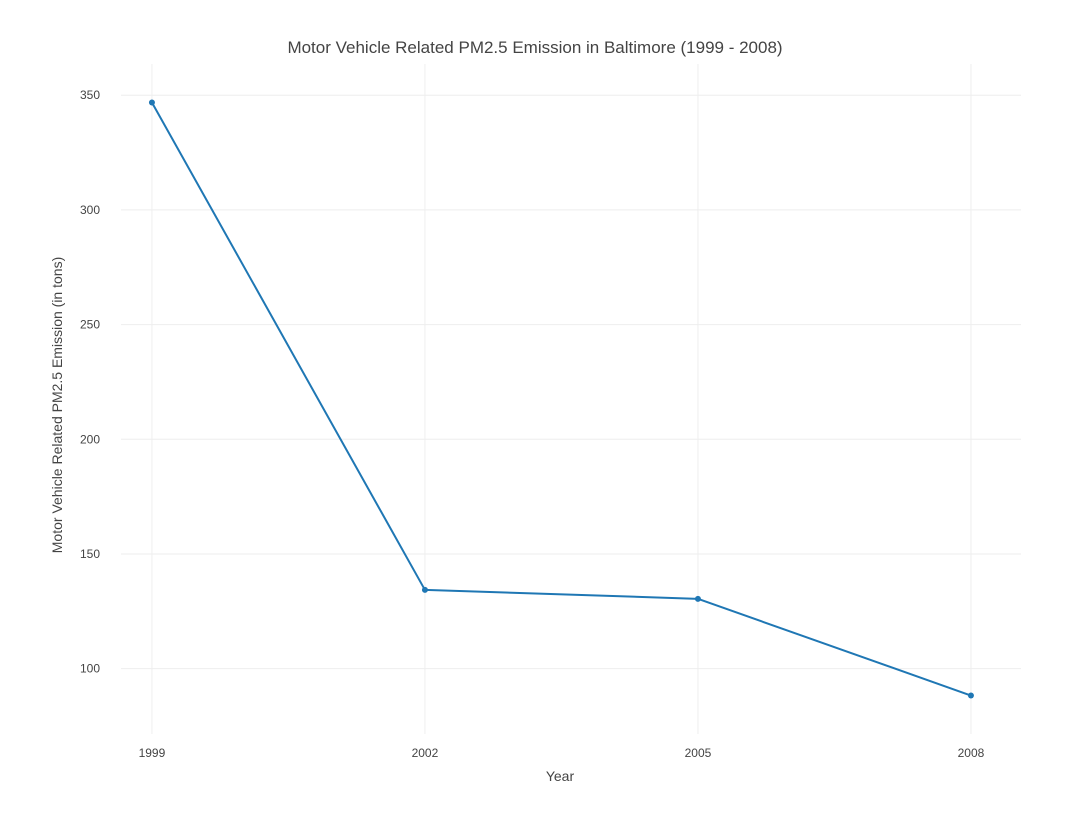 The height and width of the screenshot is (824, 1072). I want to click on x-tick-label: 2008, so click(971, 753).